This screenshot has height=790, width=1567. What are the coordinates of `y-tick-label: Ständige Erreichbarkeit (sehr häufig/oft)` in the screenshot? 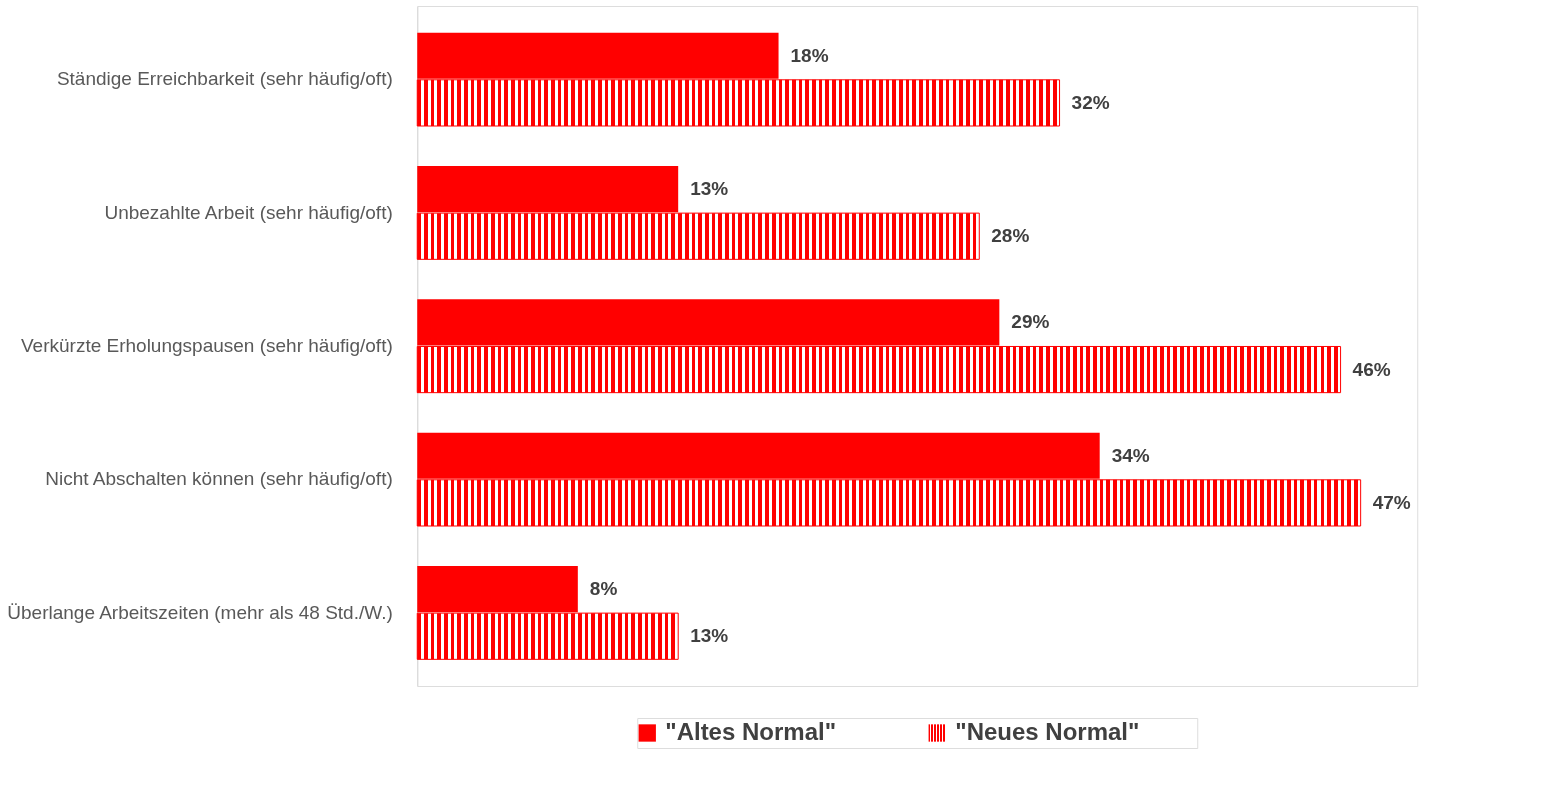 It's located at (224, 79).